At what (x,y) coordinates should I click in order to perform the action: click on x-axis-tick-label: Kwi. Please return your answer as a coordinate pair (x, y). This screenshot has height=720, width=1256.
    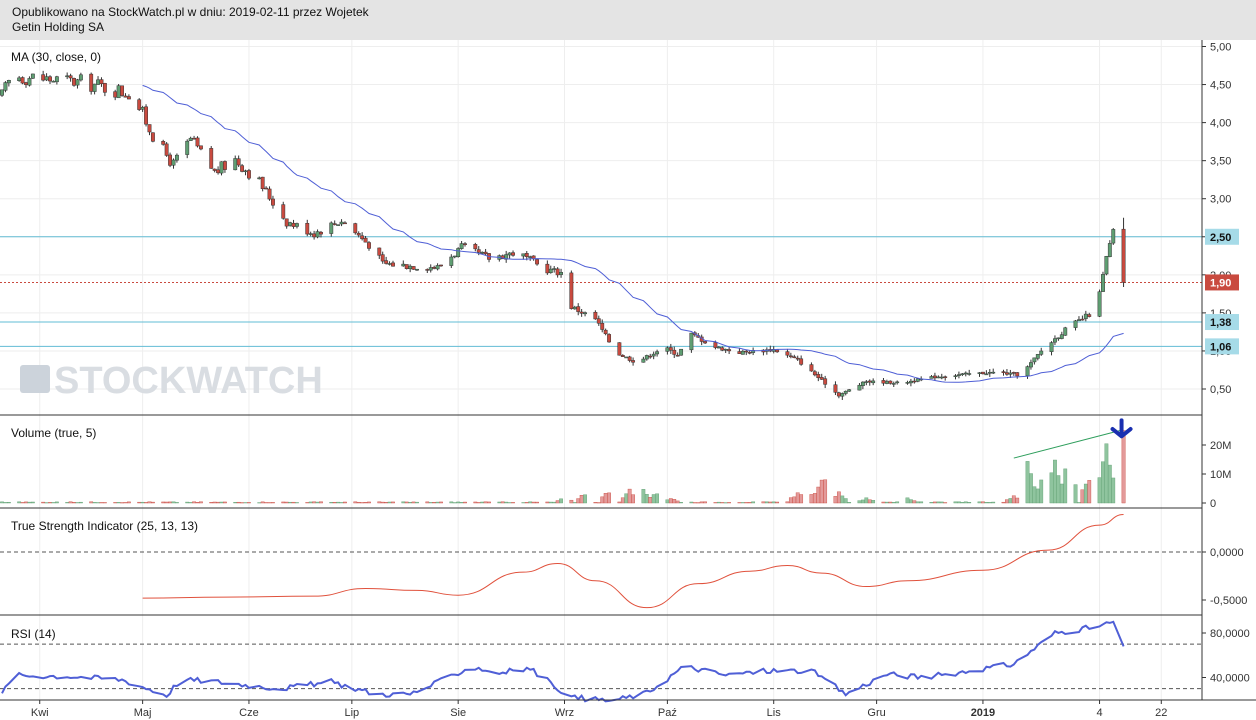
    Looking at the image, I should click on (40, 713).